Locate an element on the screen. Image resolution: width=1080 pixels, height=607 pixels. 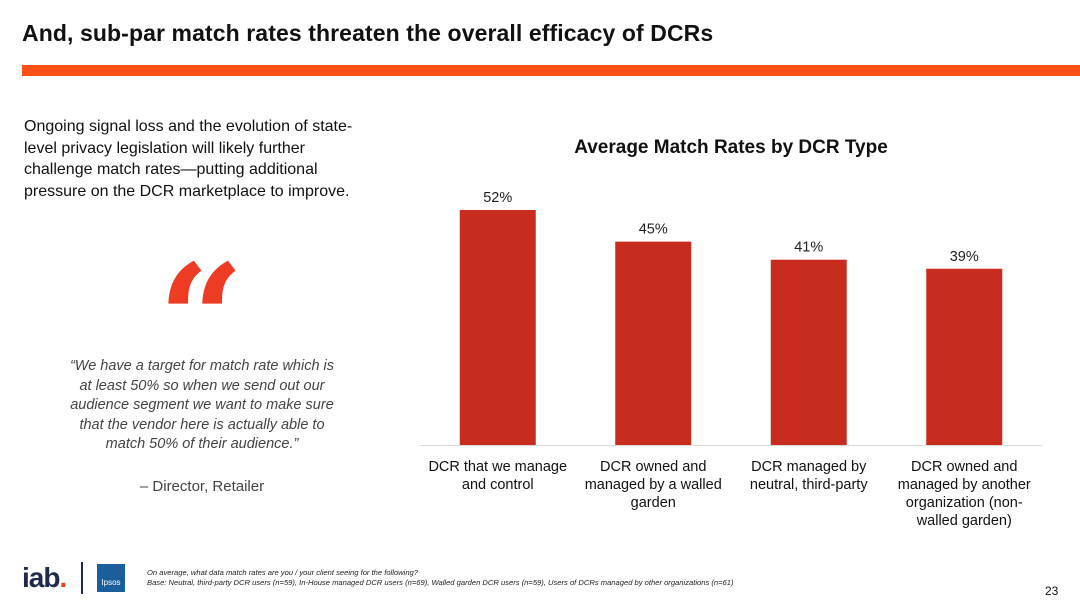
bar-value-label: 52% is located at coordinates (497, 198).